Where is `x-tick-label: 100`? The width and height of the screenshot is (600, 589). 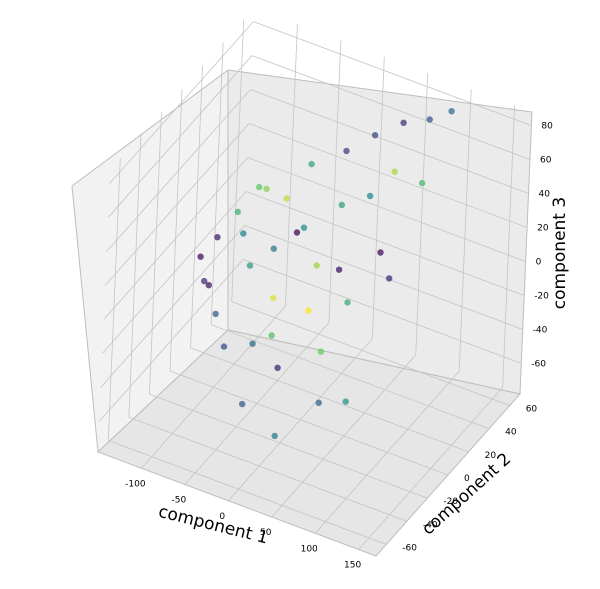
x-tick-label: 100 is located at coordinates (309, 549).